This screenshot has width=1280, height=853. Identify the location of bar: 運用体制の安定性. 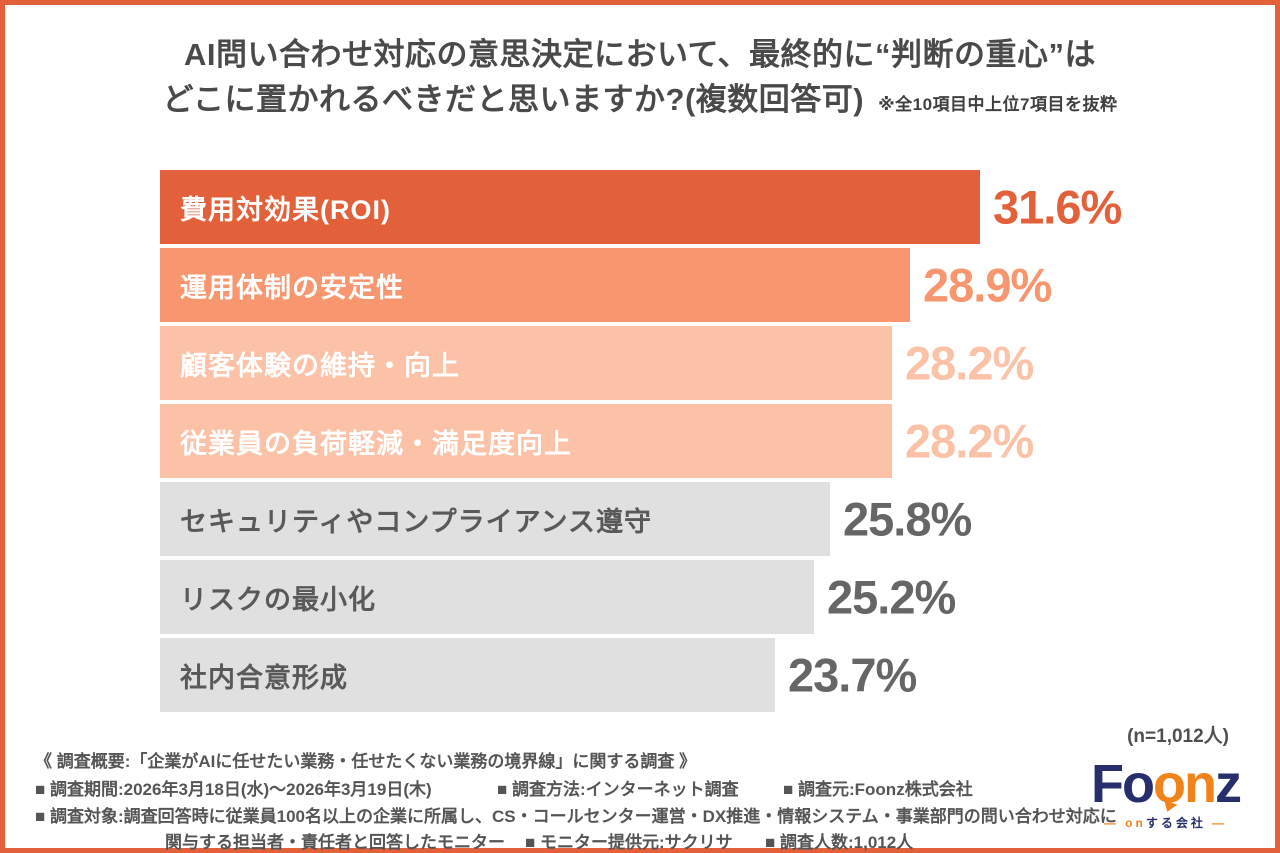
(535, 285).